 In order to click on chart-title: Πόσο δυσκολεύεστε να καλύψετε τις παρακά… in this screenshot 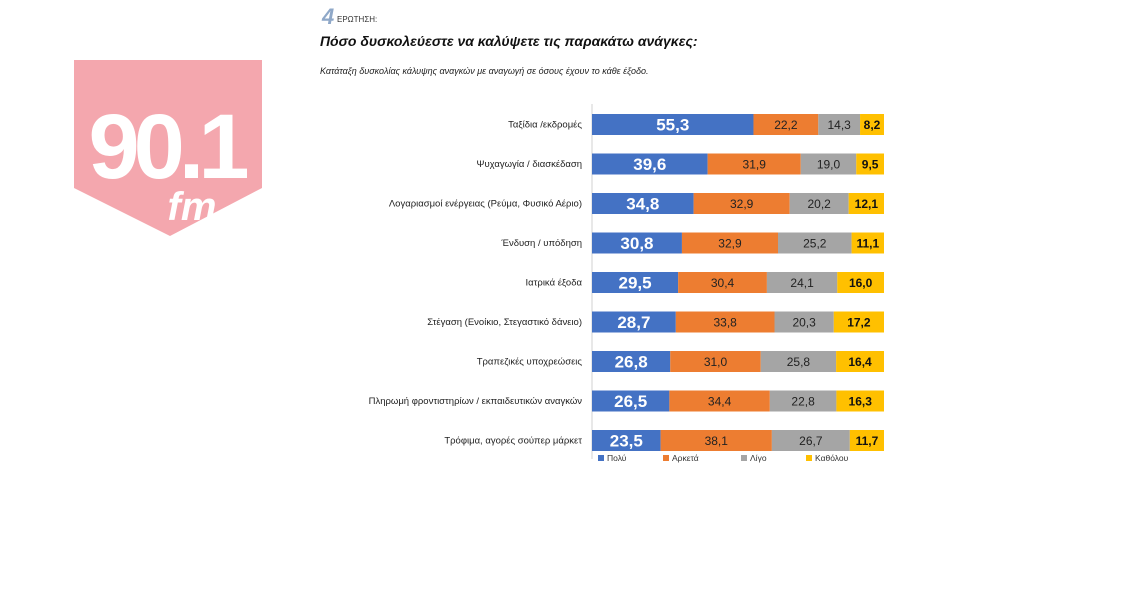, I will do `click(509, 41)`.